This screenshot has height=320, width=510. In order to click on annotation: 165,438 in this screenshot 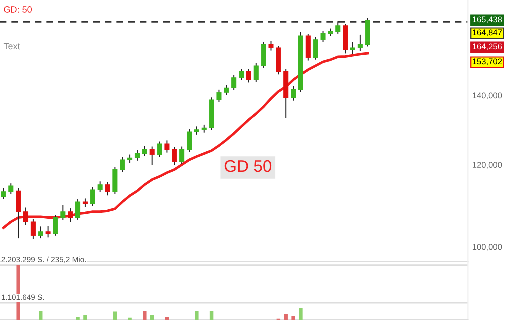, I will do `click(487, 20)`.